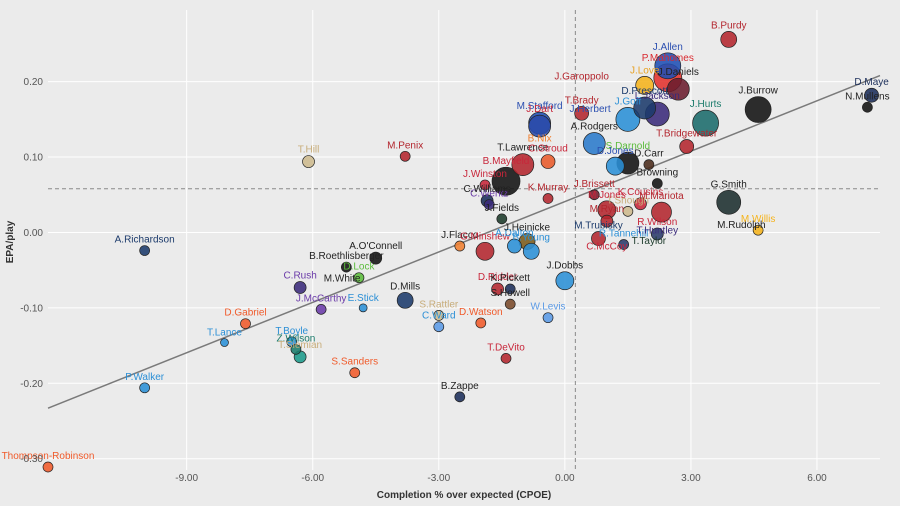  Describe the element at coordinates (405, 145) in the screenshot. I see `point-label: M.Penix` at that location.